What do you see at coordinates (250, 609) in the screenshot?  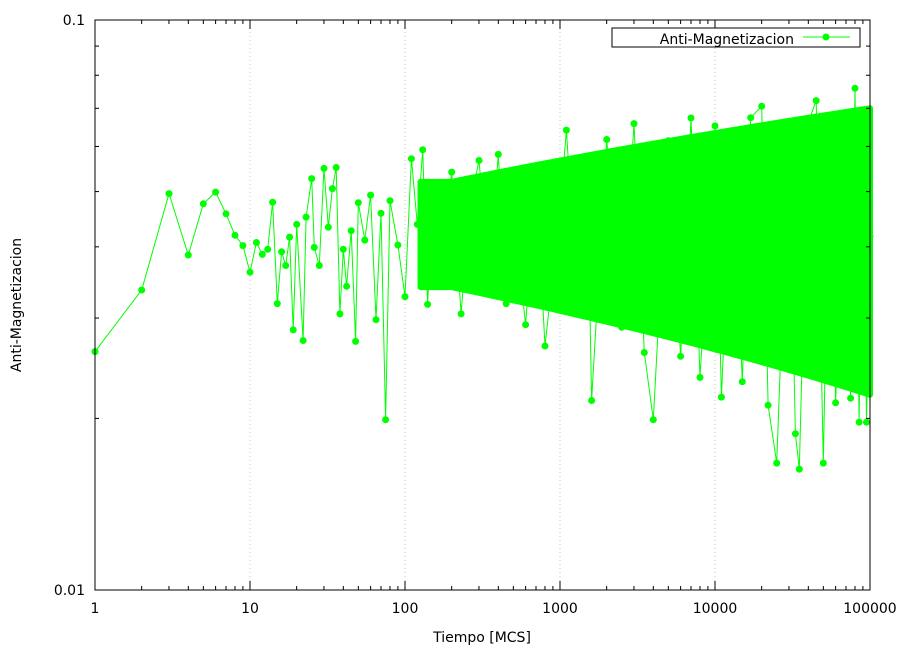 I see `x-tick-label: 10` at bounding box center [250, 609].